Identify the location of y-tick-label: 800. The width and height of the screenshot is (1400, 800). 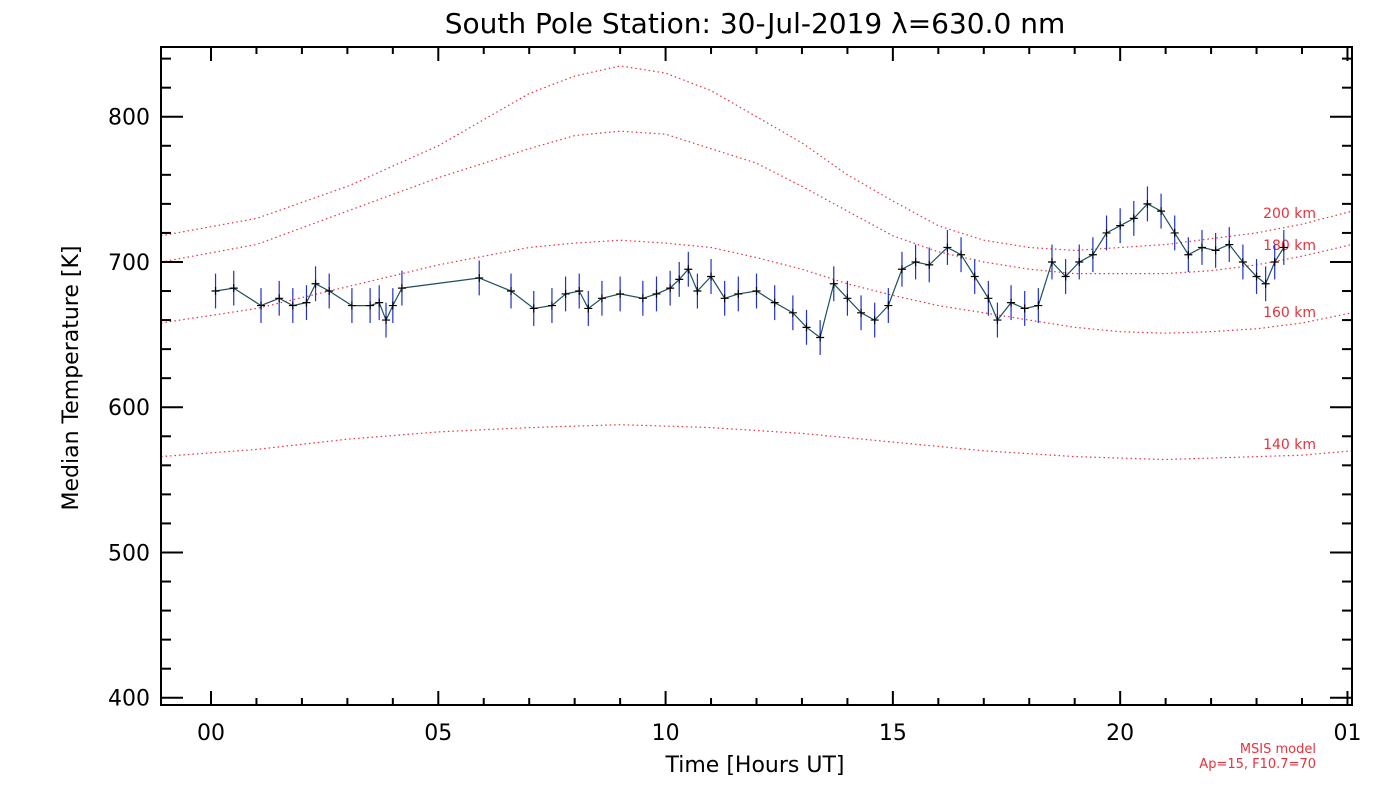
(129, 118).